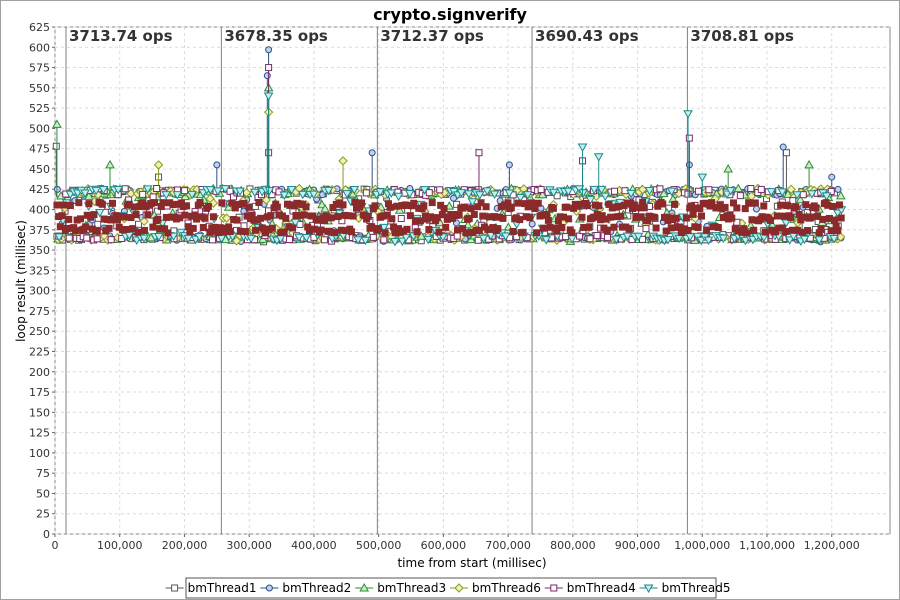 This screenshot has width=900, height=600. I want to click on y-tick-label: 100, so click(39, 453).